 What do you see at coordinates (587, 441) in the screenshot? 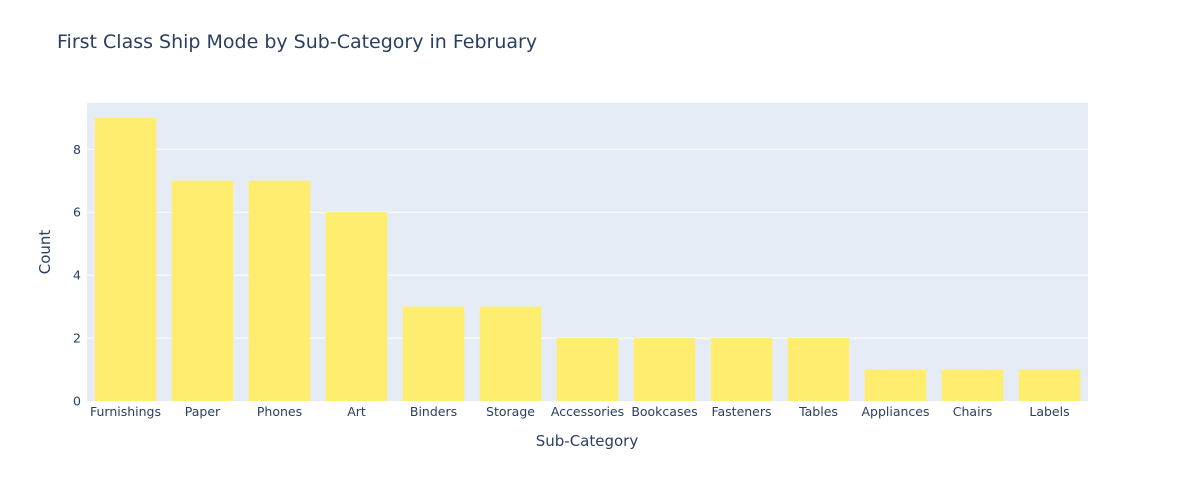
I see `x-axis-title: Sub-Category` at bounding box center [587, 441].